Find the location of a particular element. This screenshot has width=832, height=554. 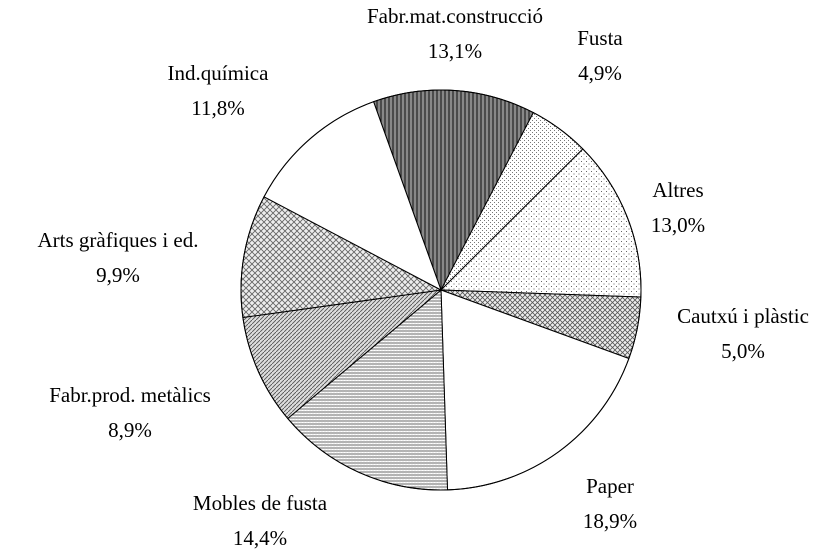

slice-value-label: 8,9% is located at coordinates (130, 430).